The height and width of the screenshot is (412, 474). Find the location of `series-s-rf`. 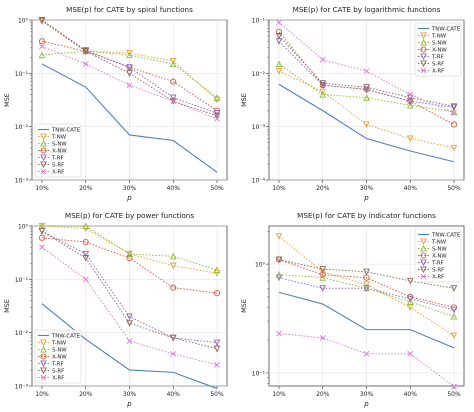

series-s-rf is located at coordinates (366, 274).